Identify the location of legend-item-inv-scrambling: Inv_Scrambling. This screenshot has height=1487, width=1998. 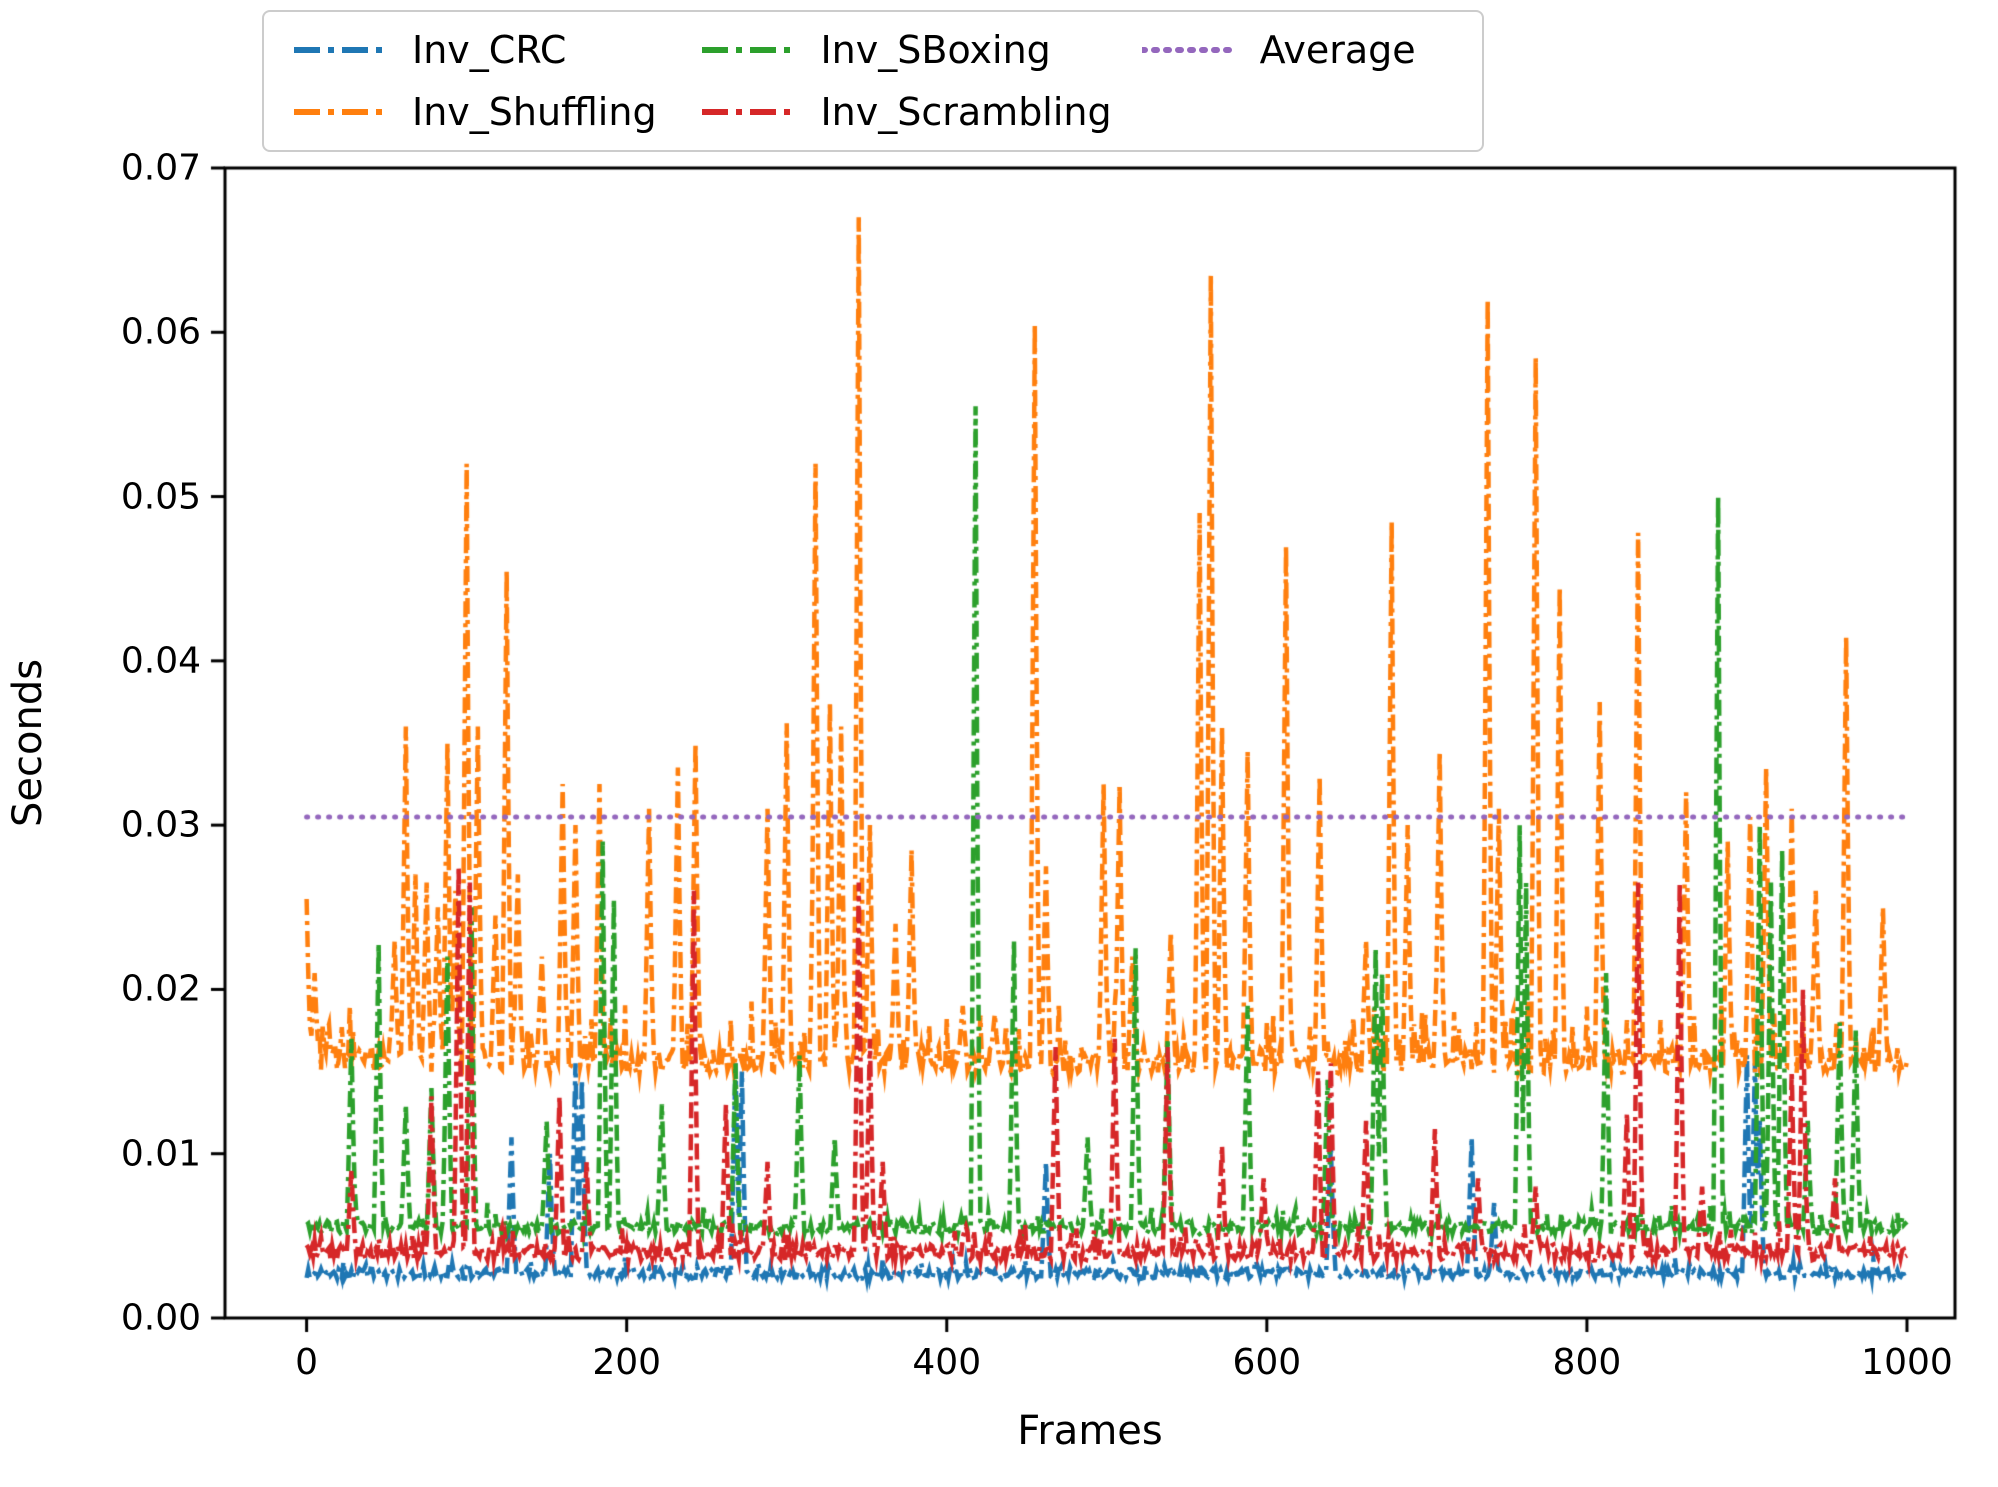
(907, 112).